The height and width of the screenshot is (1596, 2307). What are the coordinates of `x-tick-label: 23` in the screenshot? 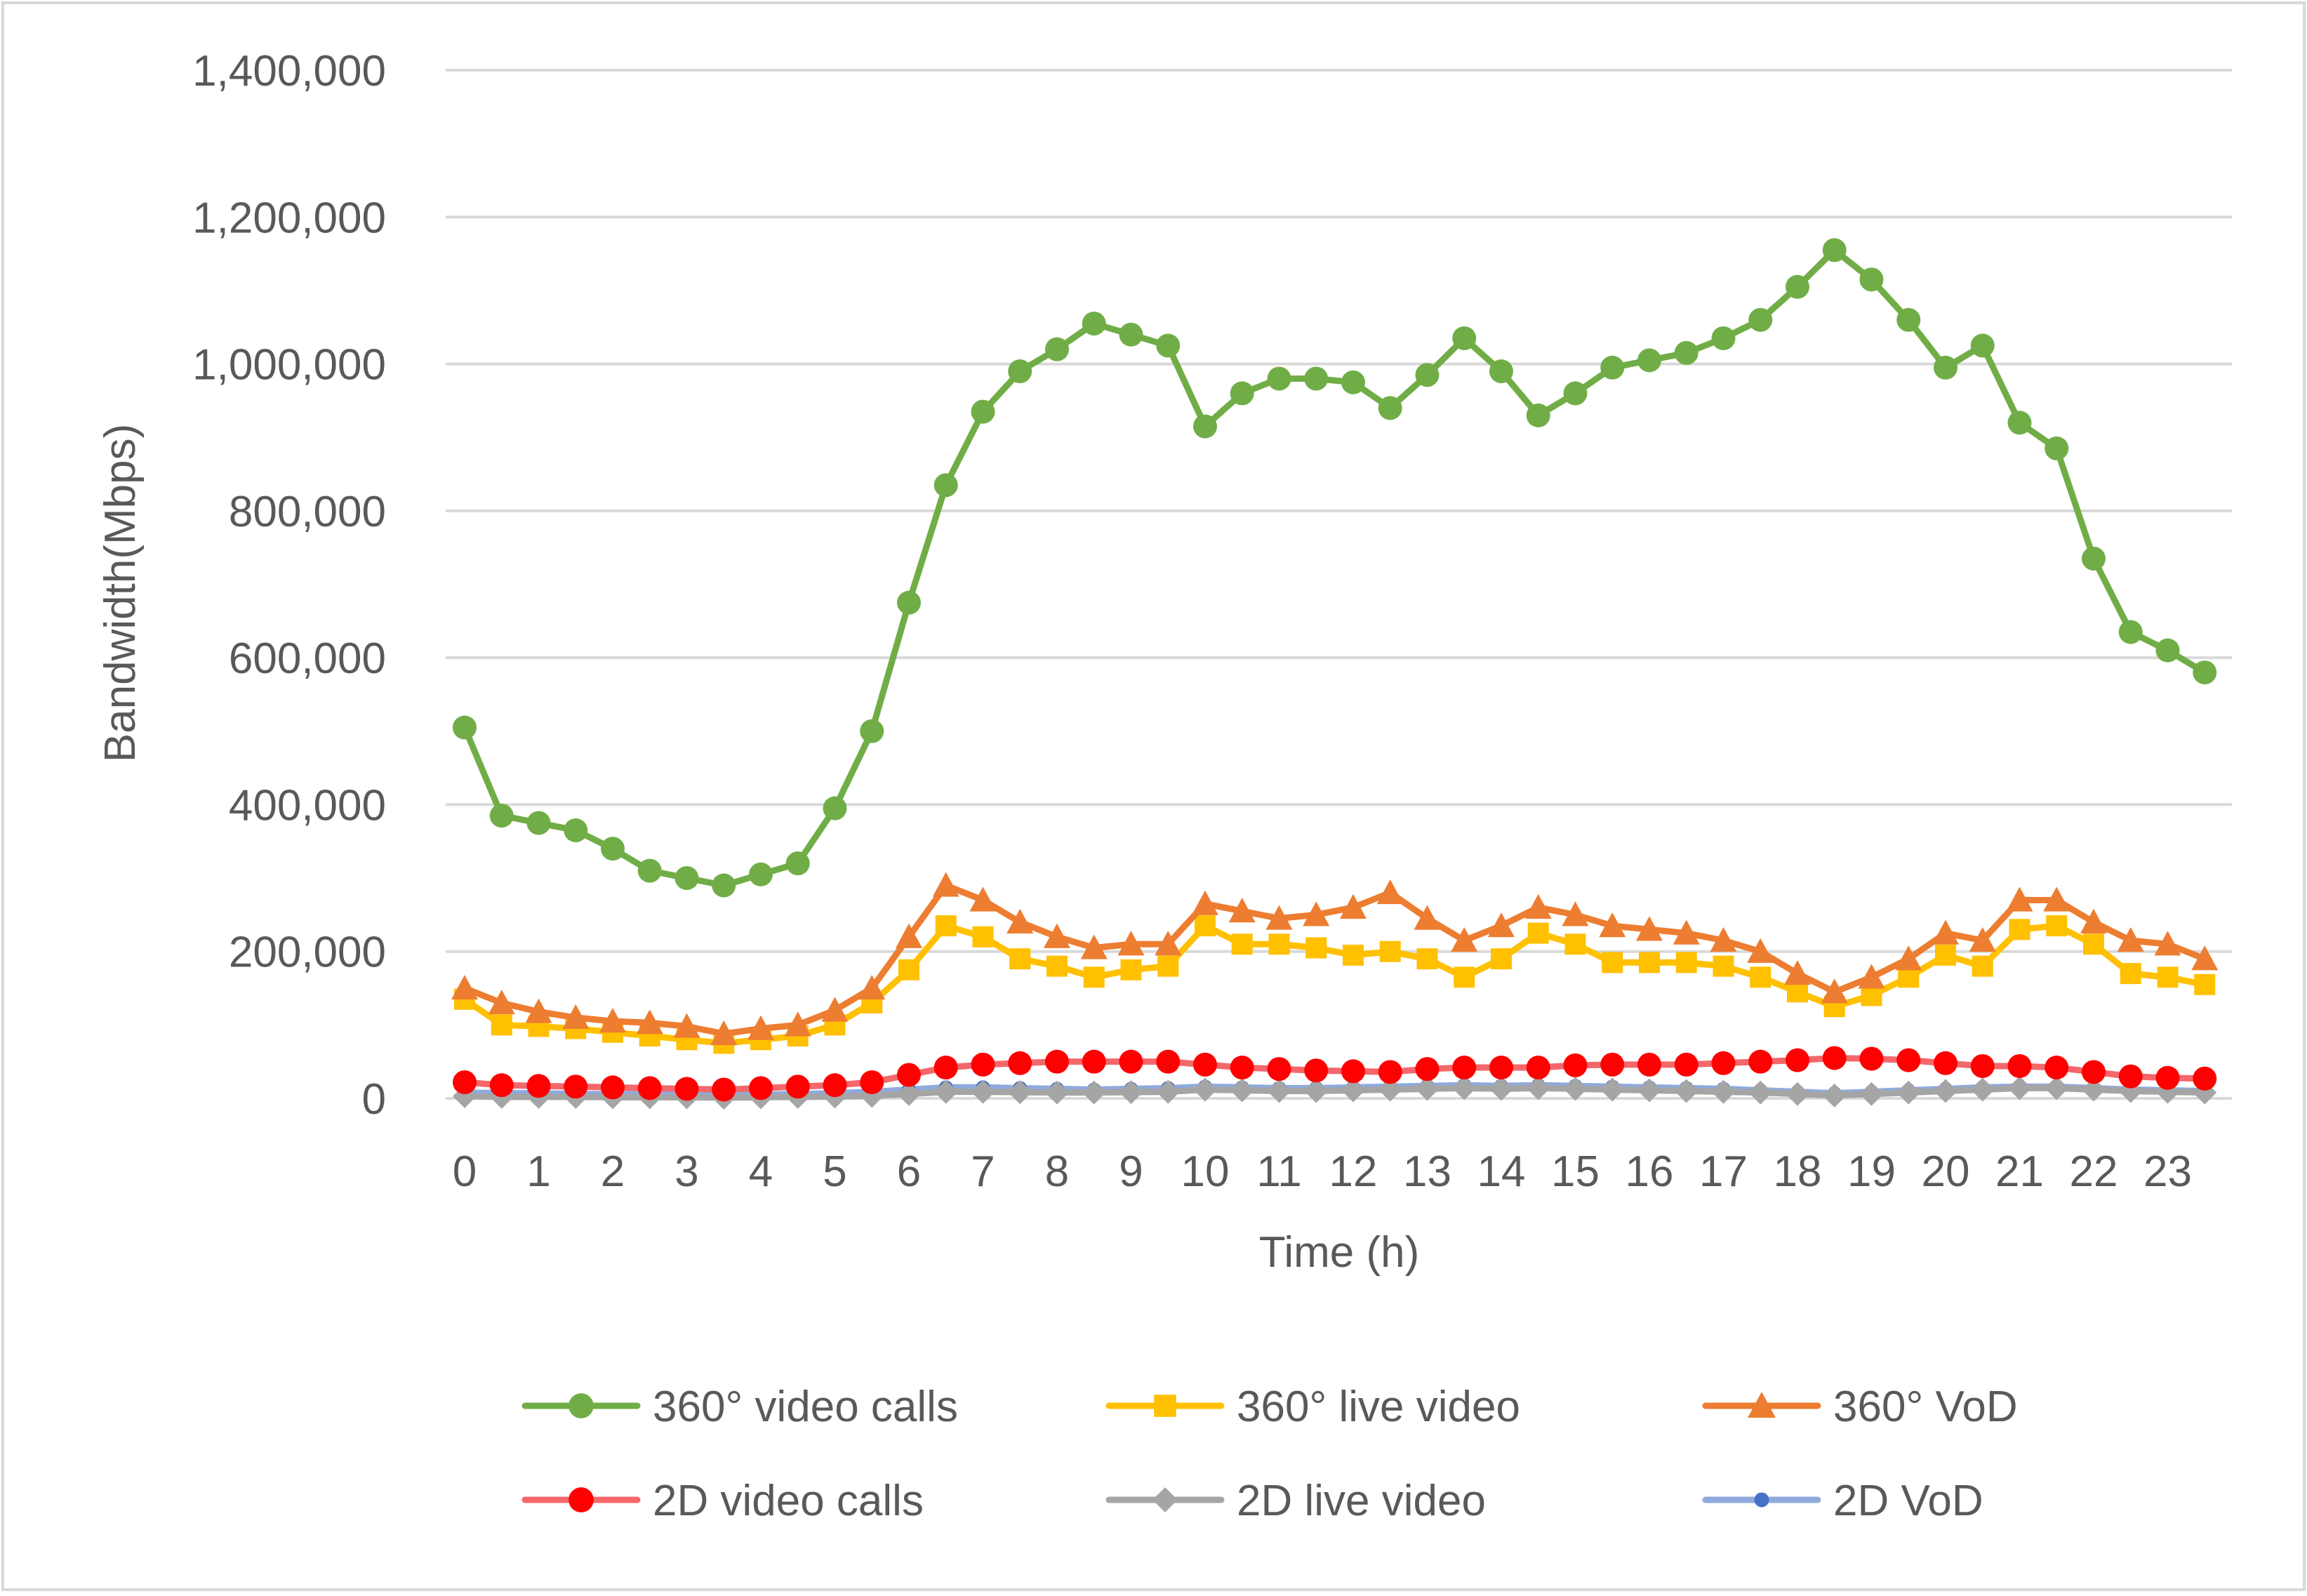 It's located at (2167, 1172).